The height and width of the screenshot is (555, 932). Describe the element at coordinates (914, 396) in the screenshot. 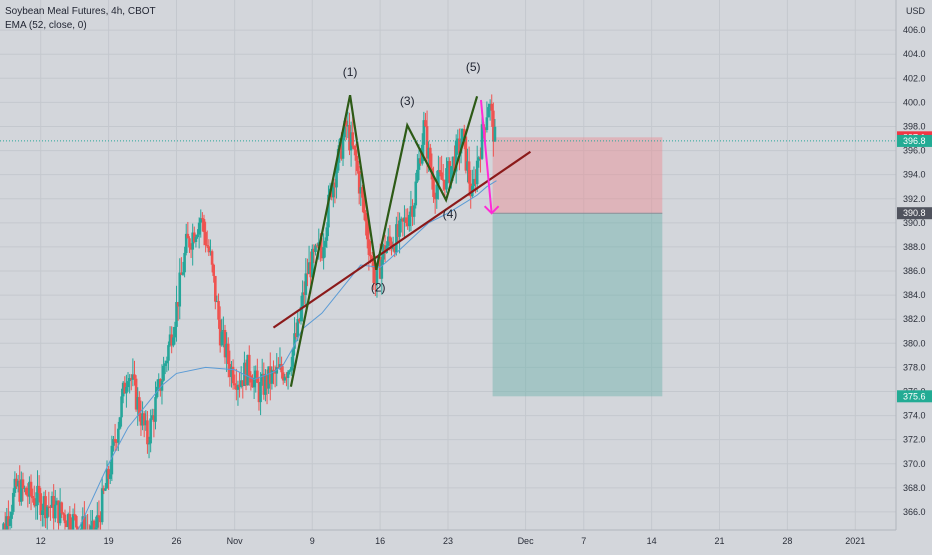

I see `price-marker-label: 375.6` at that location.